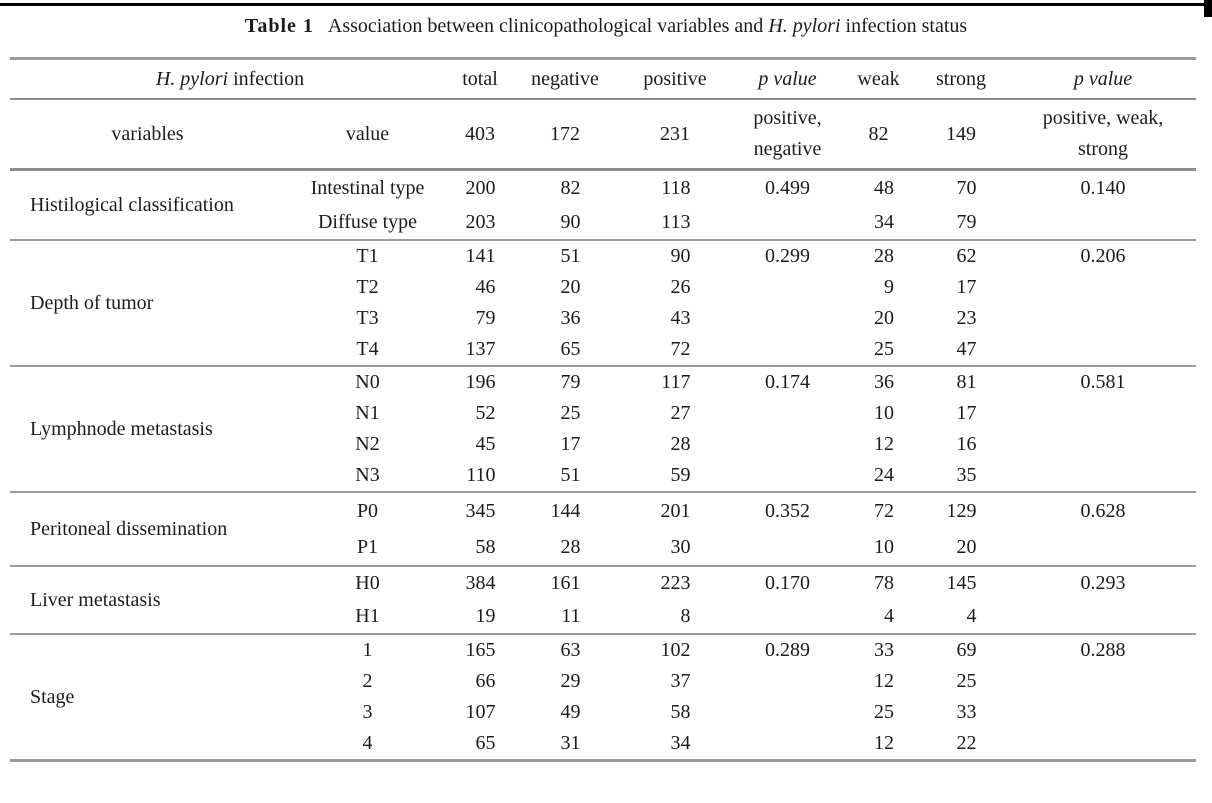 This screenshot has width=1212, height=803. I want to click on cell-positive: 8, so click(675, 617).